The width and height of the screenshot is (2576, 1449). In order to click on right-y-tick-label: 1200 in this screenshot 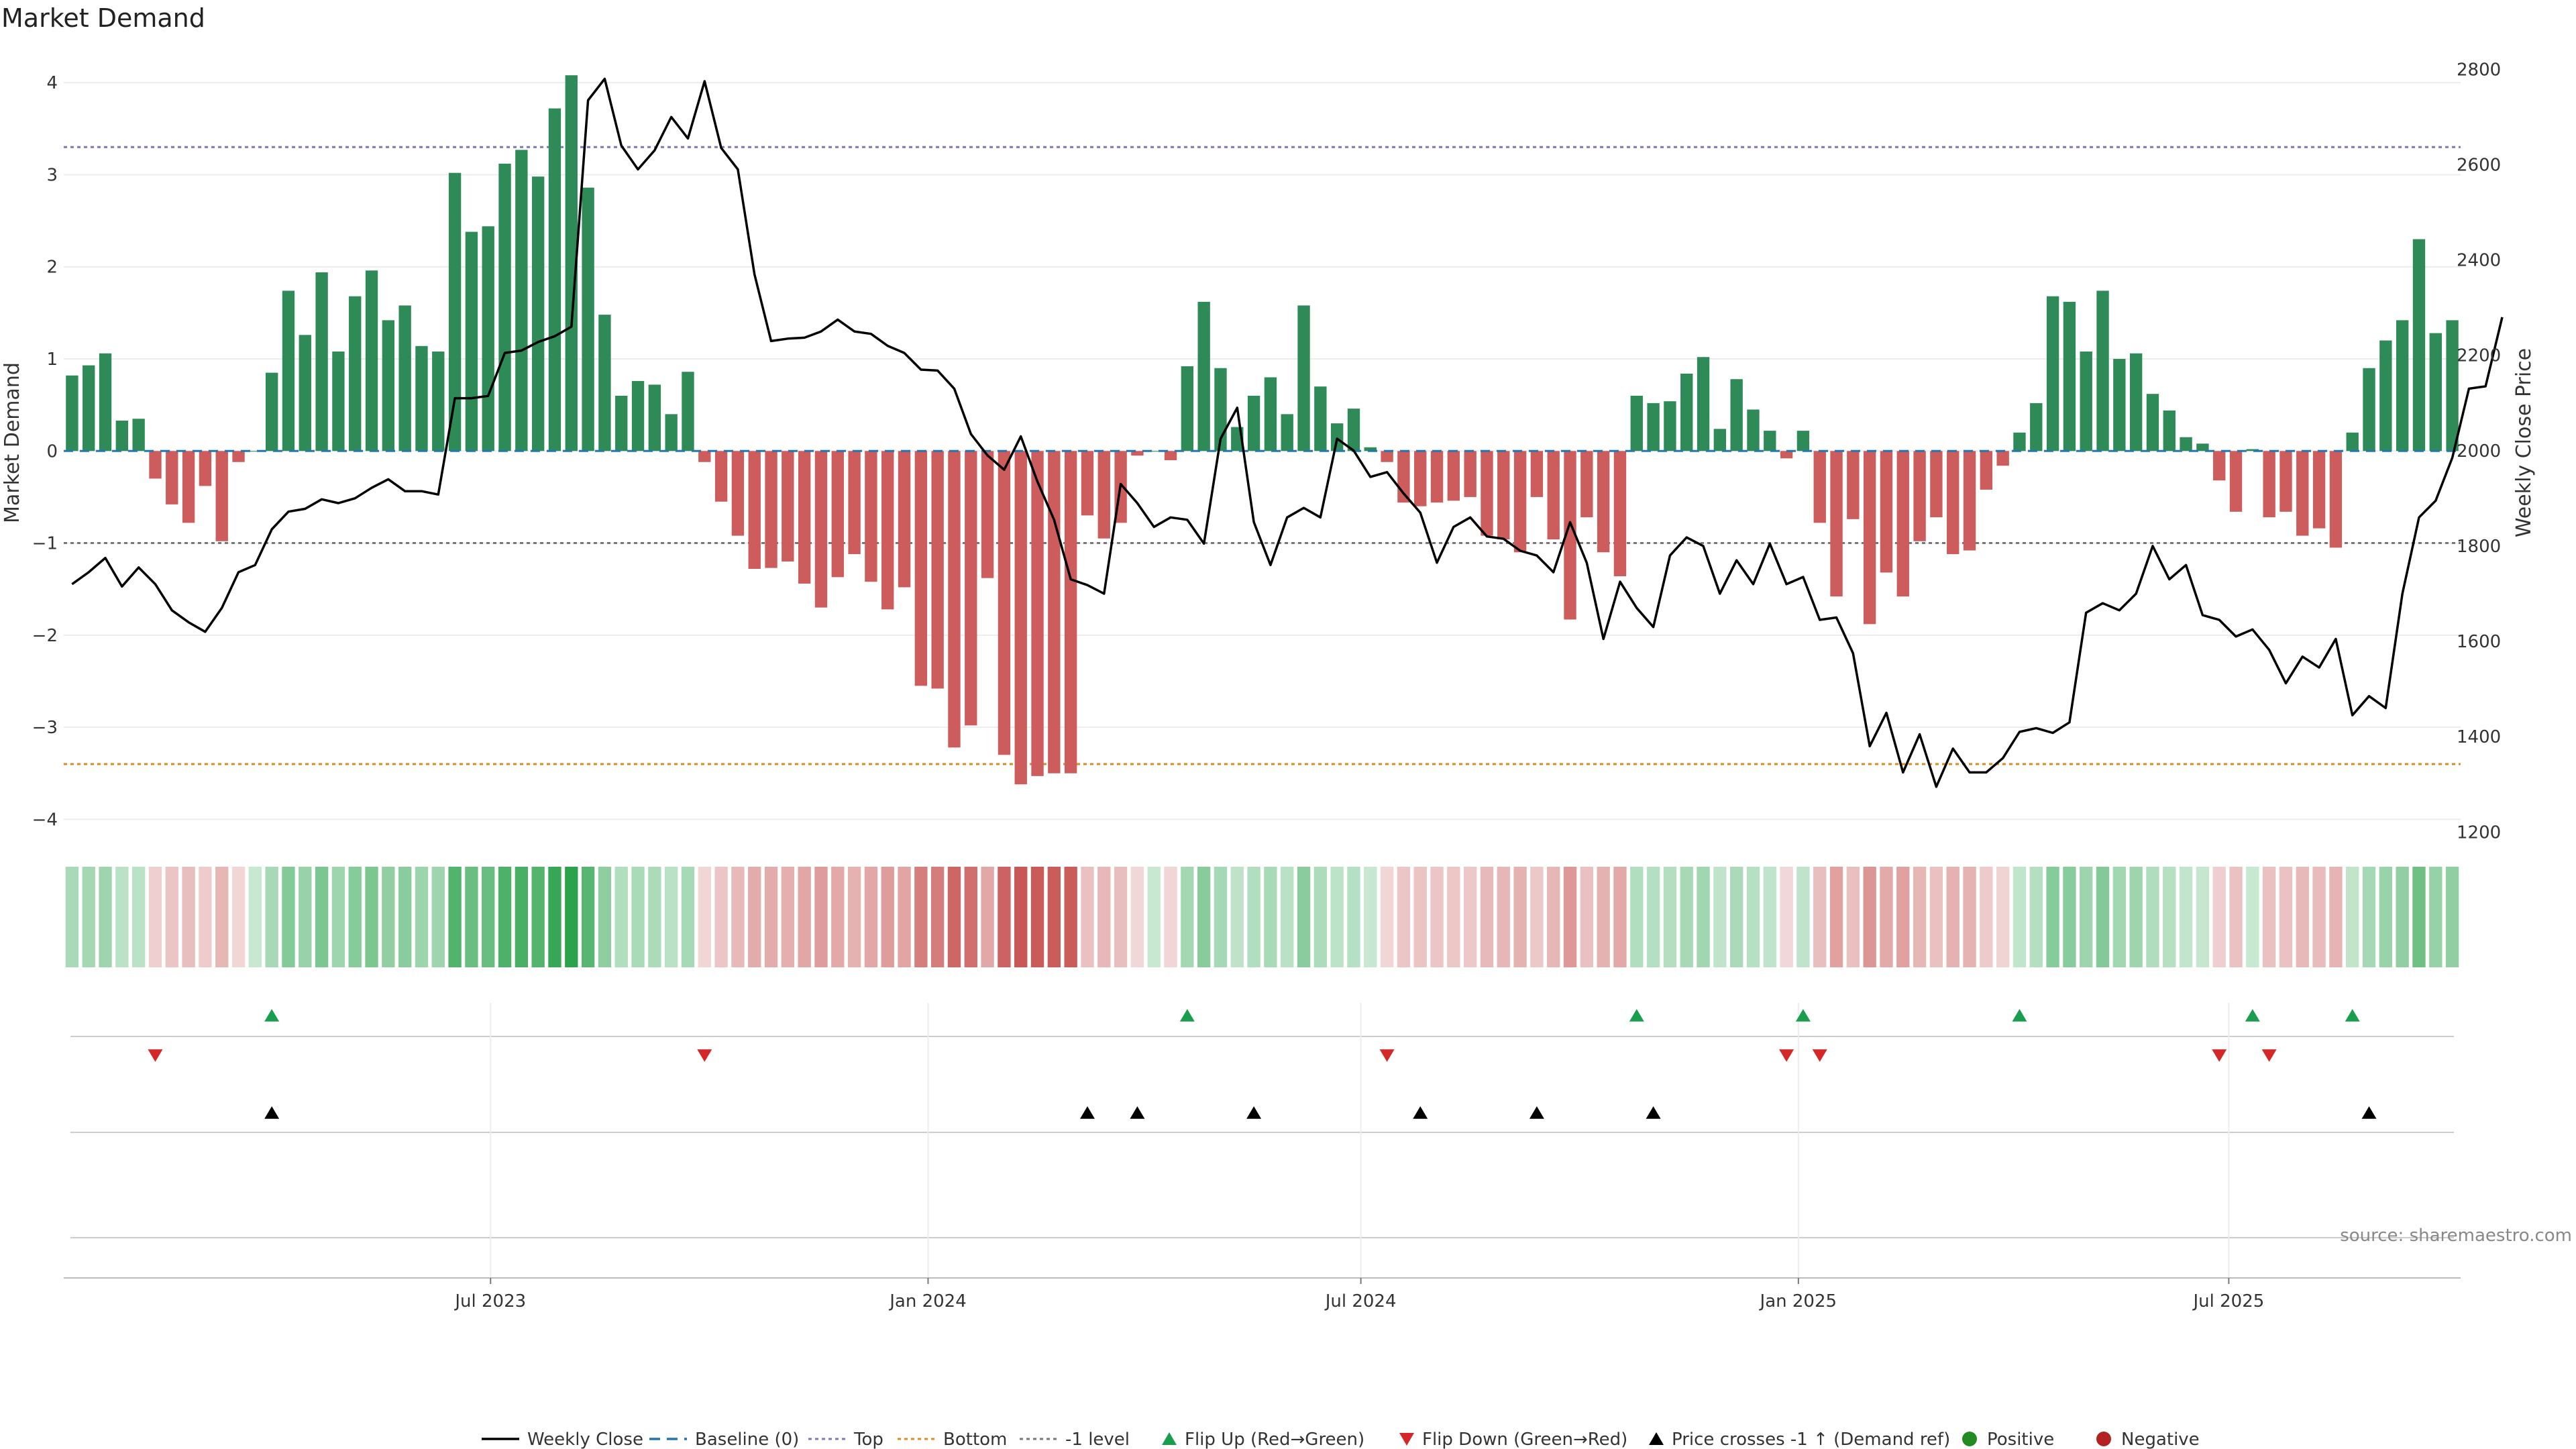, I will do `click(2479, 832)`.